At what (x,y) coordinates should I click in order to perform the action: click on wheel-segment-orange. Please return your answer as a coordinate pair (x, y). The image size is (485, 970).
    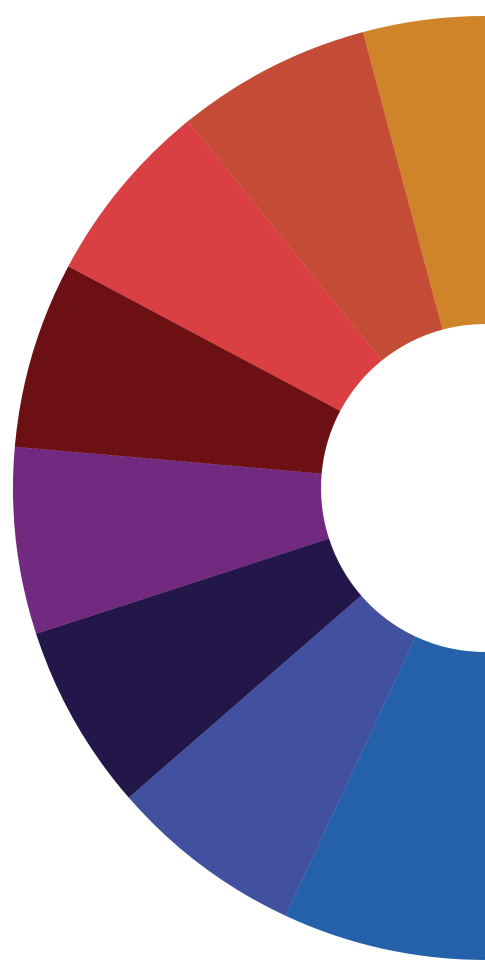
    Looking at the image, I should click on (423, 173).